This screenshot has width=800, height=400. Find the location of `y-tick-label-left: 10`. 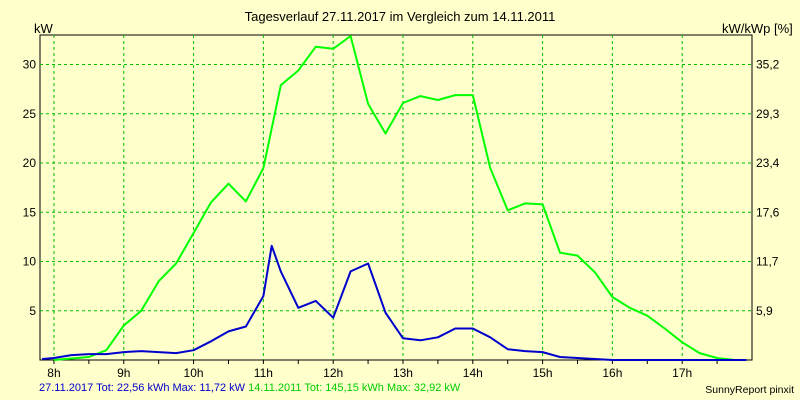

y-tick-label-left: 10 is located at coordinates (30, 262).